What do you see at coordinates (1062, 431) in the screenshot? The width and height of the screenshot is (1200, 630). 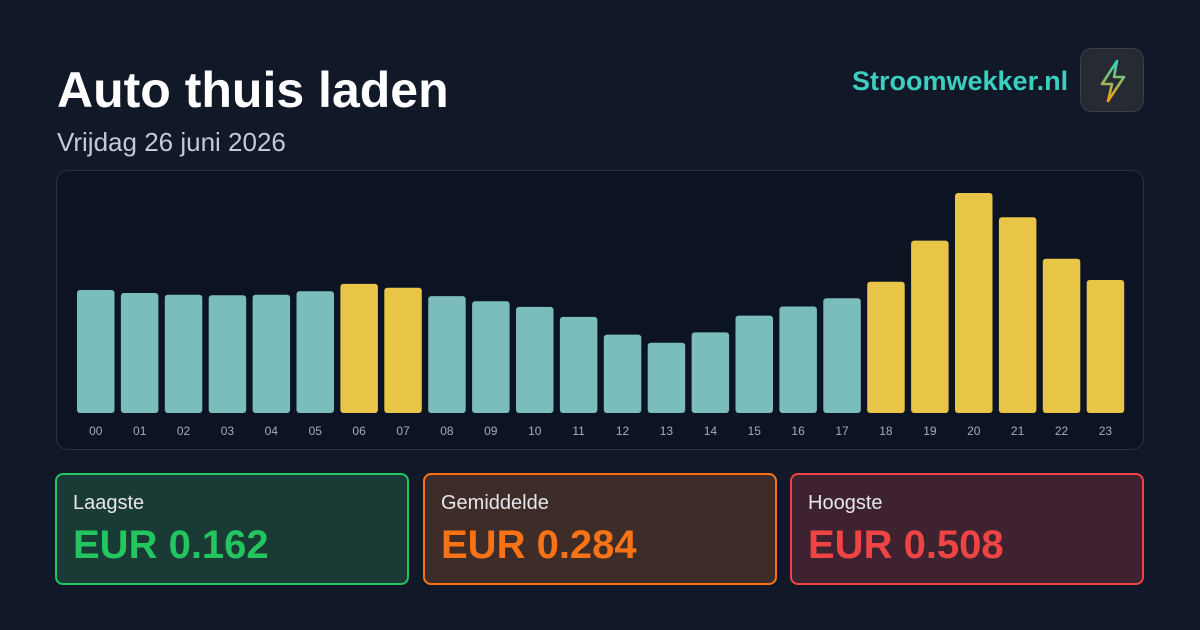 I see `tick-label-22: 22` at bounding box center [1062, 431].